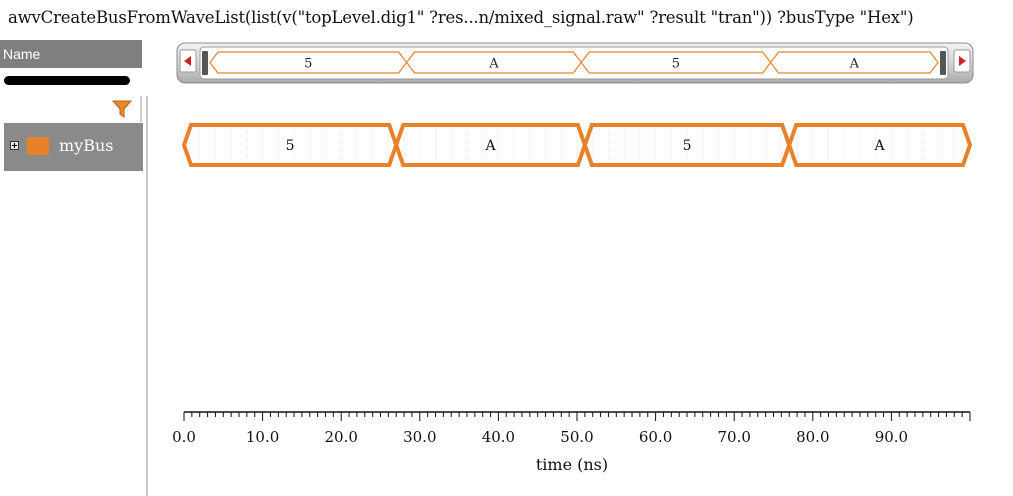 The width and height of the screenshot is (1013, 496). Describe the element at coordinates (38, 146) in the screenshot. I see `signal-color-swatch` at that location.